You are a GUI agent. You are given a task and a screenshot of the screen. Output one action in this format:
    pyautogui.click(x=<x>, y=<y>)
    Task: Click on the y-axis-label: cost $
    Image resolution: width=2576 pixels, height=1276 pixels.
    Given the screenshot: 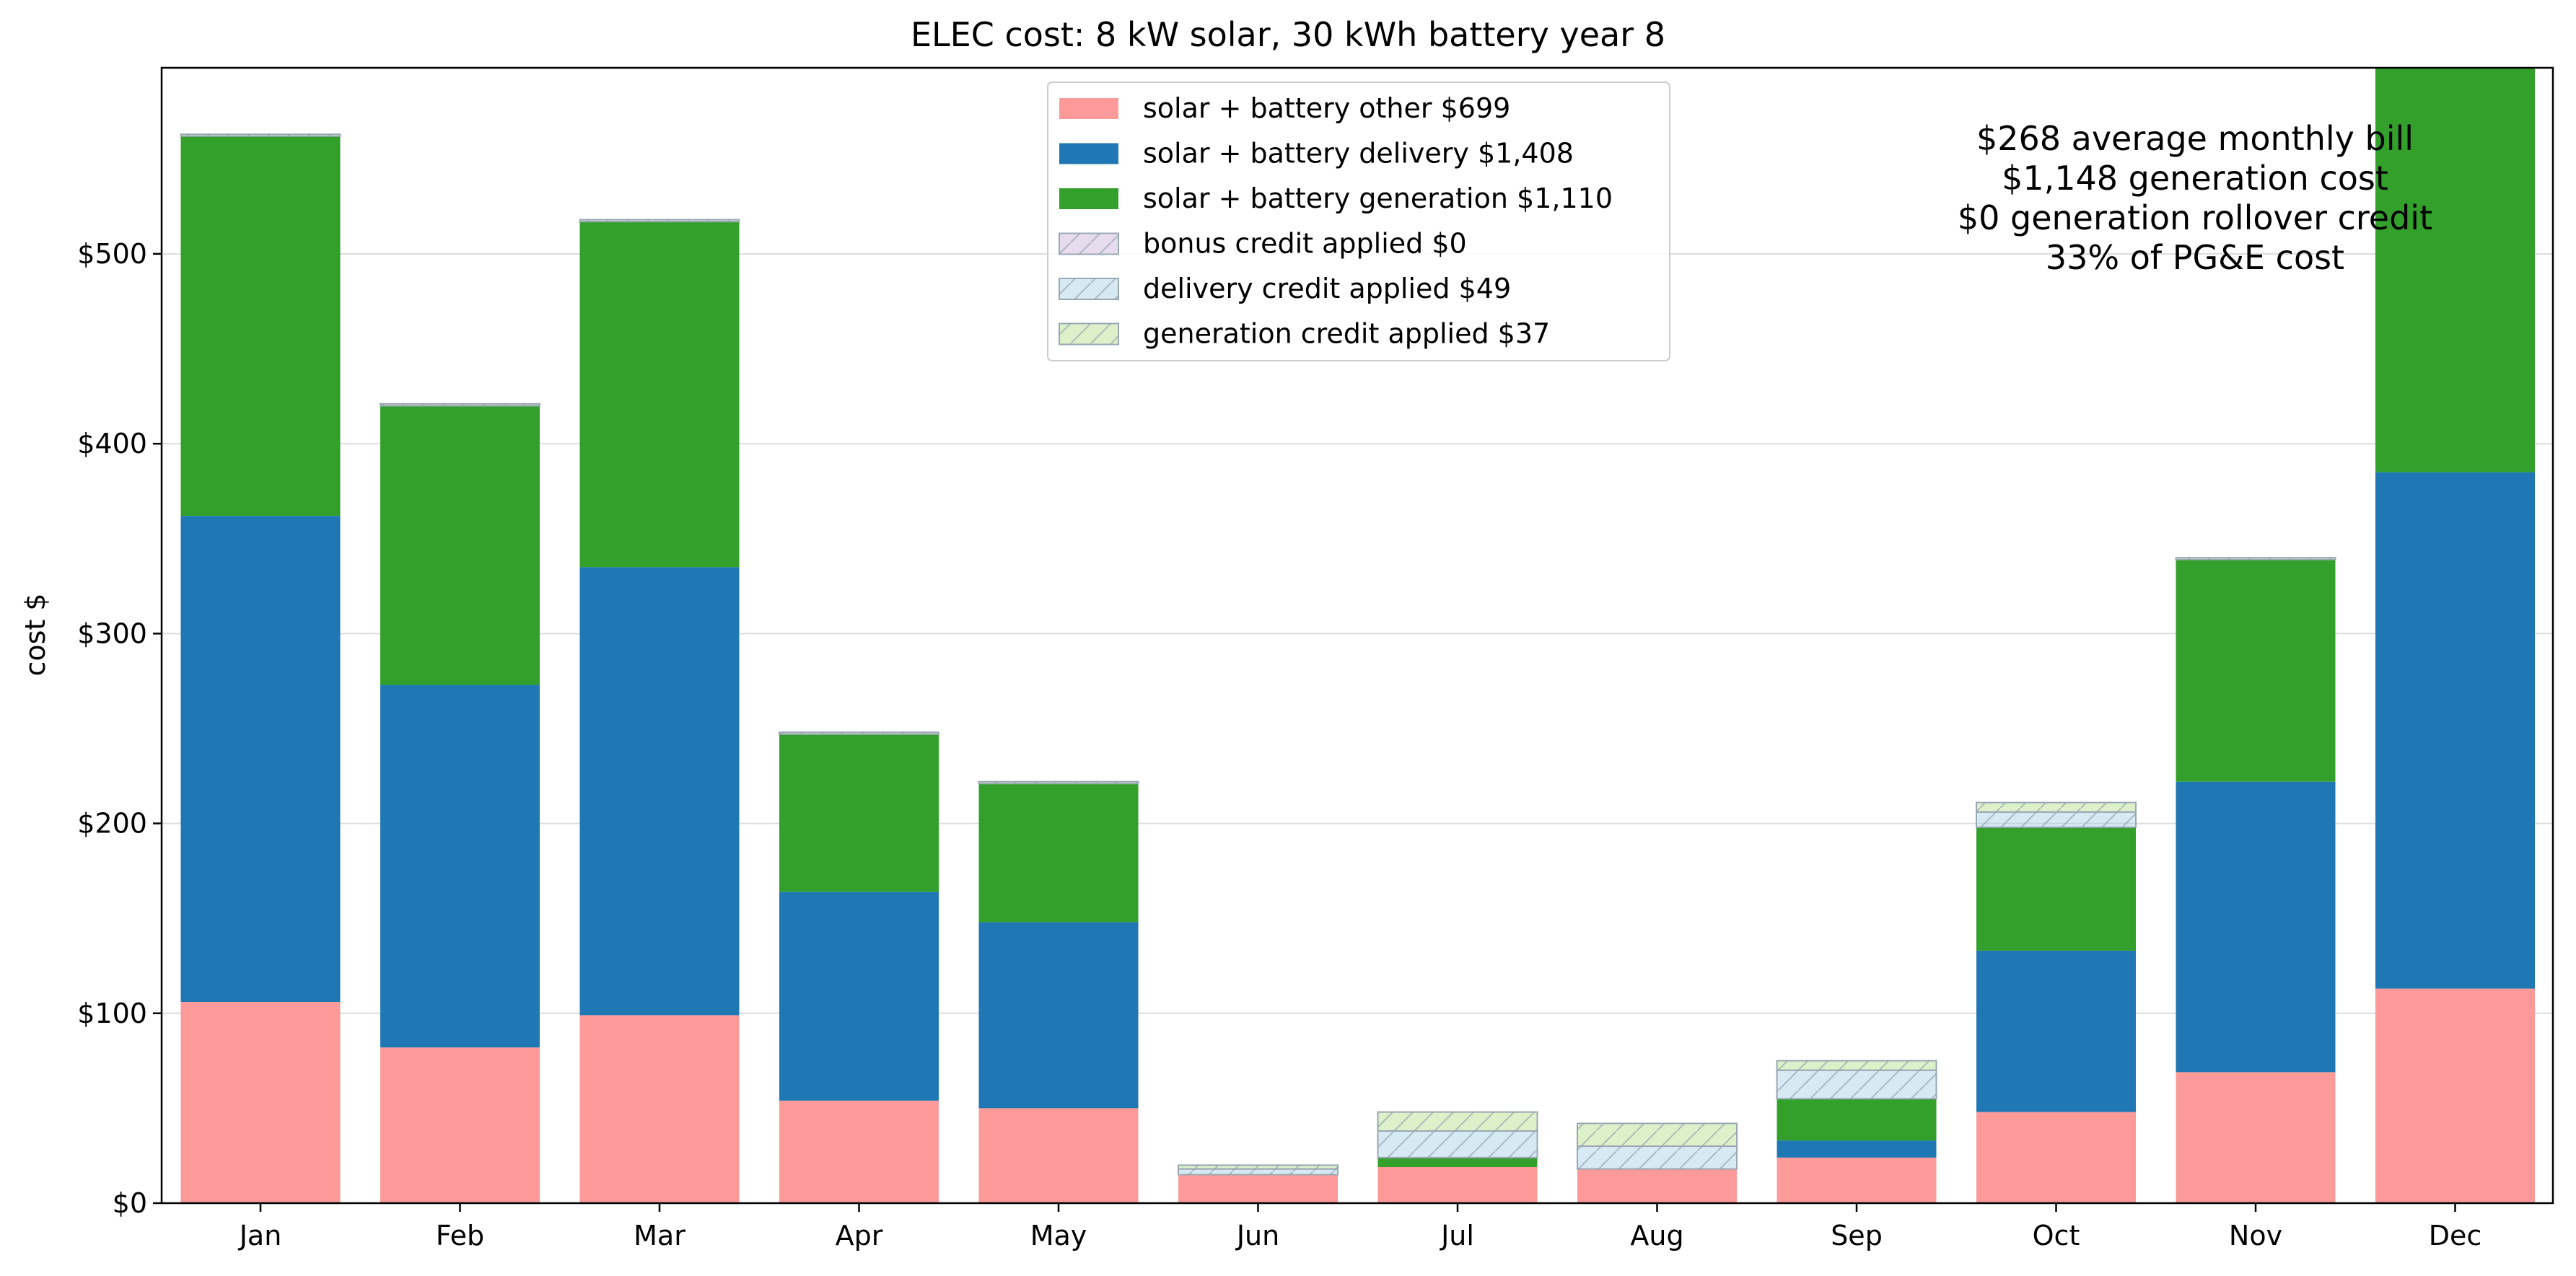 What is the action you would take?
    pyautogui.click(x=35, y=635)
    